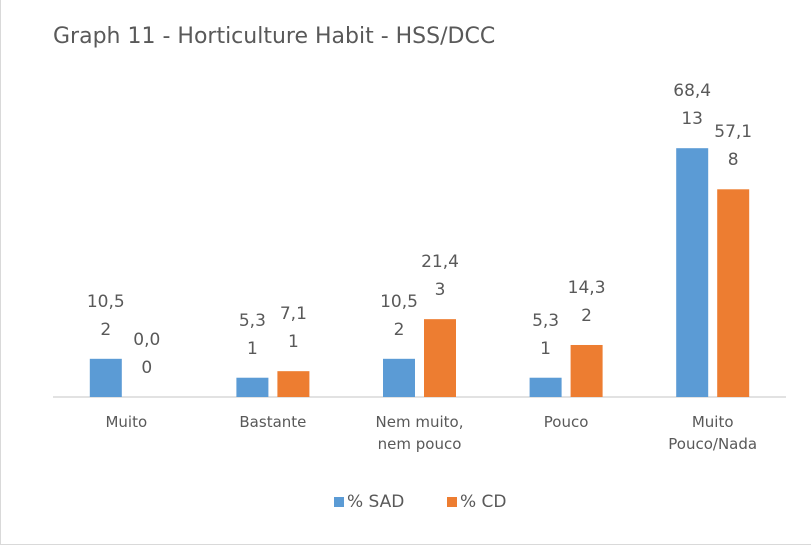 The image size is (811, 545). I want to click on count-label: 0, so click(147, 368).